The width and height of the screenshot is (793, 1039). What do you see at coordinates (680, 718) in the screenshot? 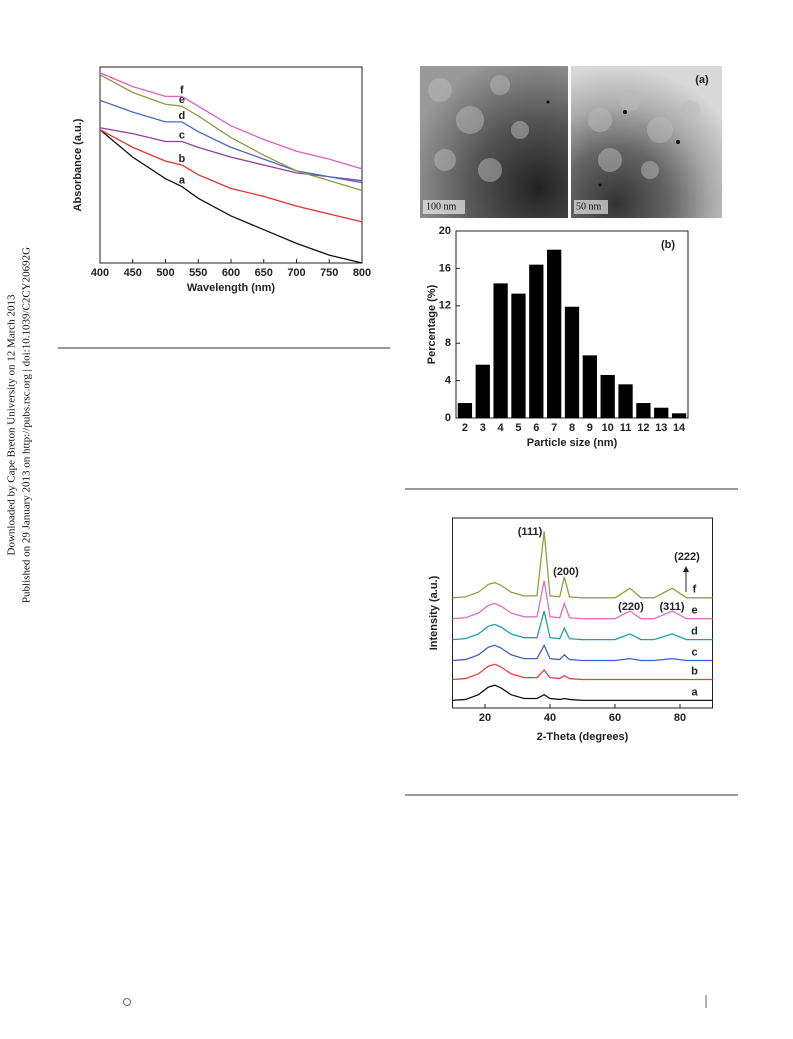
I see `x-tick-label: 80` at bounding box center [680, 718].